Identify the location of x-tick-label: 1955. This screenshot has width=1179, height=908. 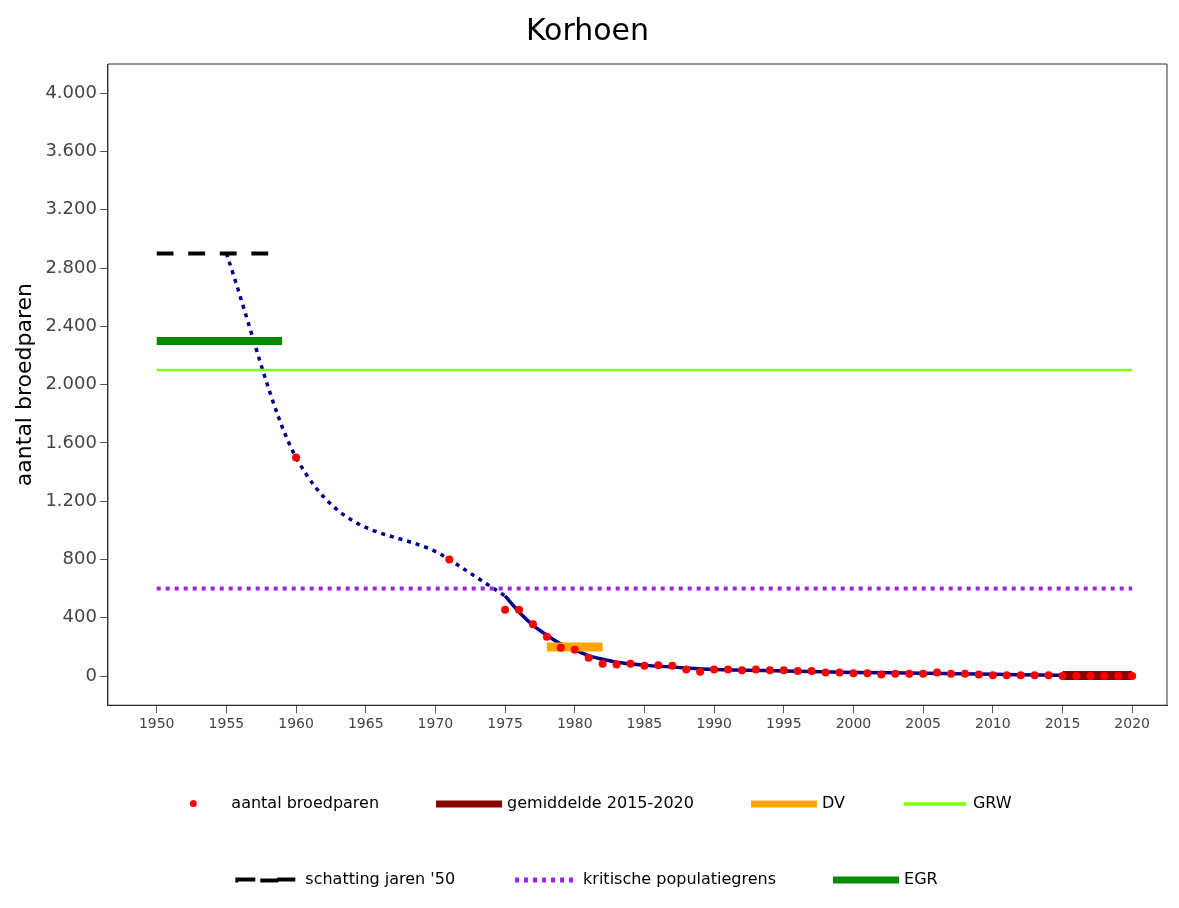
(226, 723).